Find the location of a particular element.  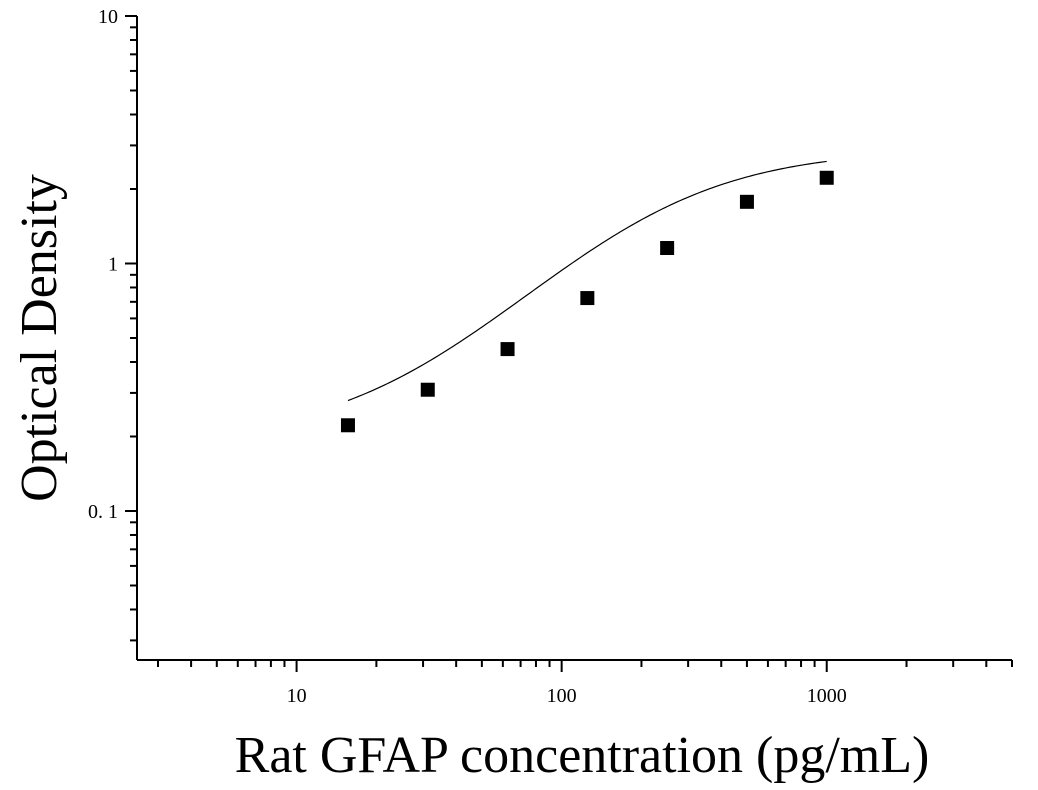

y-tick-label: 10 is located at coordinates (108, 17).